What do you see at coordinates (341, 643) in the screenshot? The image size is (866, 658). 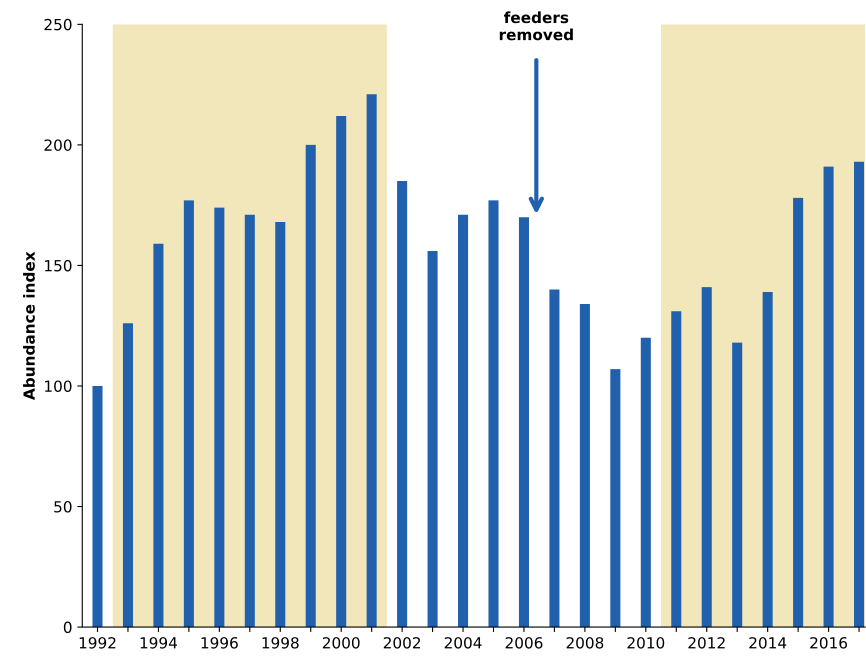 I see `x-tick-label: 2000` at bounding box center [341, 643].